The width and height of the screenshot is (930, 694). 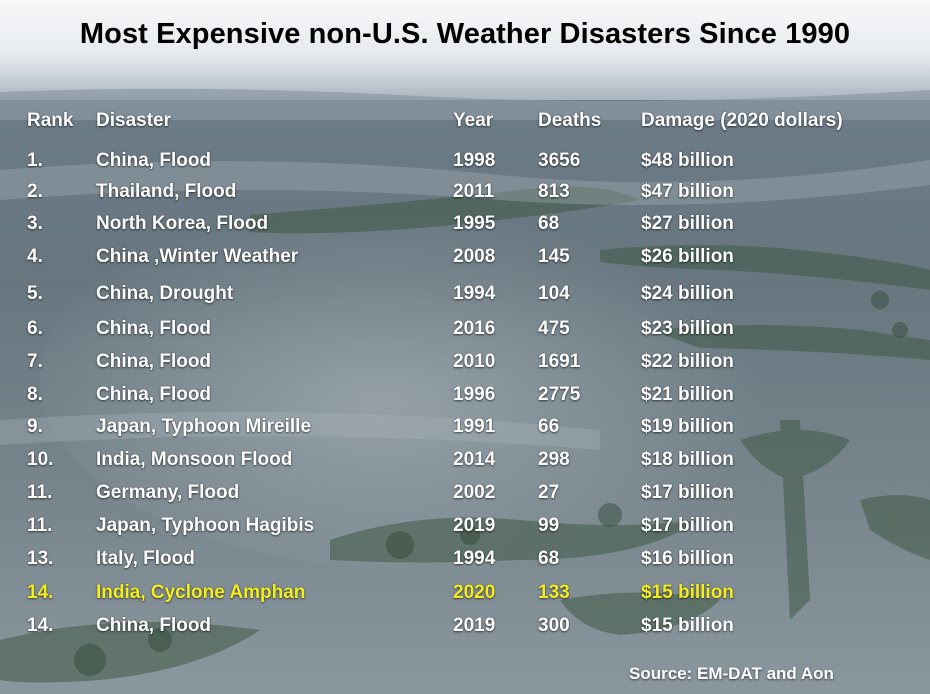 What do you see at coordinates (40, 558) in the screenshot?
I see `row-rank: 13.` at bounding box center [40, 558].